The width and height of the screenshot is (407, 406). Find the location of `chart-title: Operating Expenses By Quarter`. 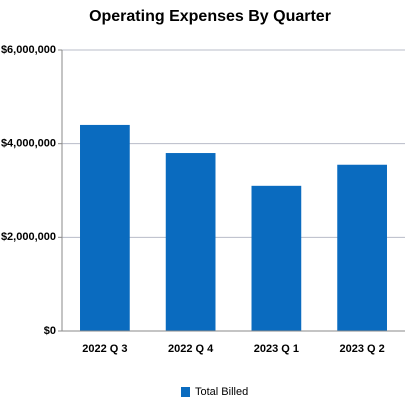

chart-title: Operating Expenses By Quarter is located at coordinates (210, 16).